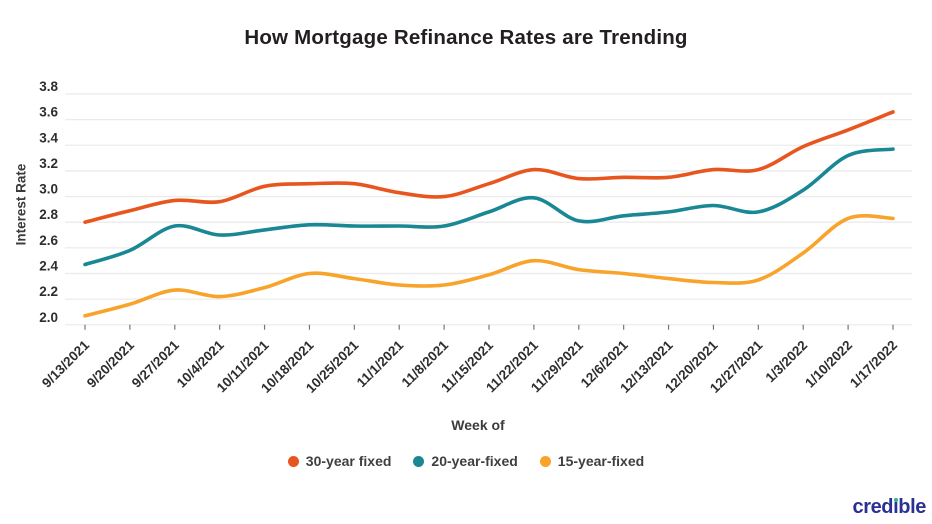 The width and height of the screenshot is (932, 524). I want to click on x-tick-label: 1/10/2022, so click(828, 364).